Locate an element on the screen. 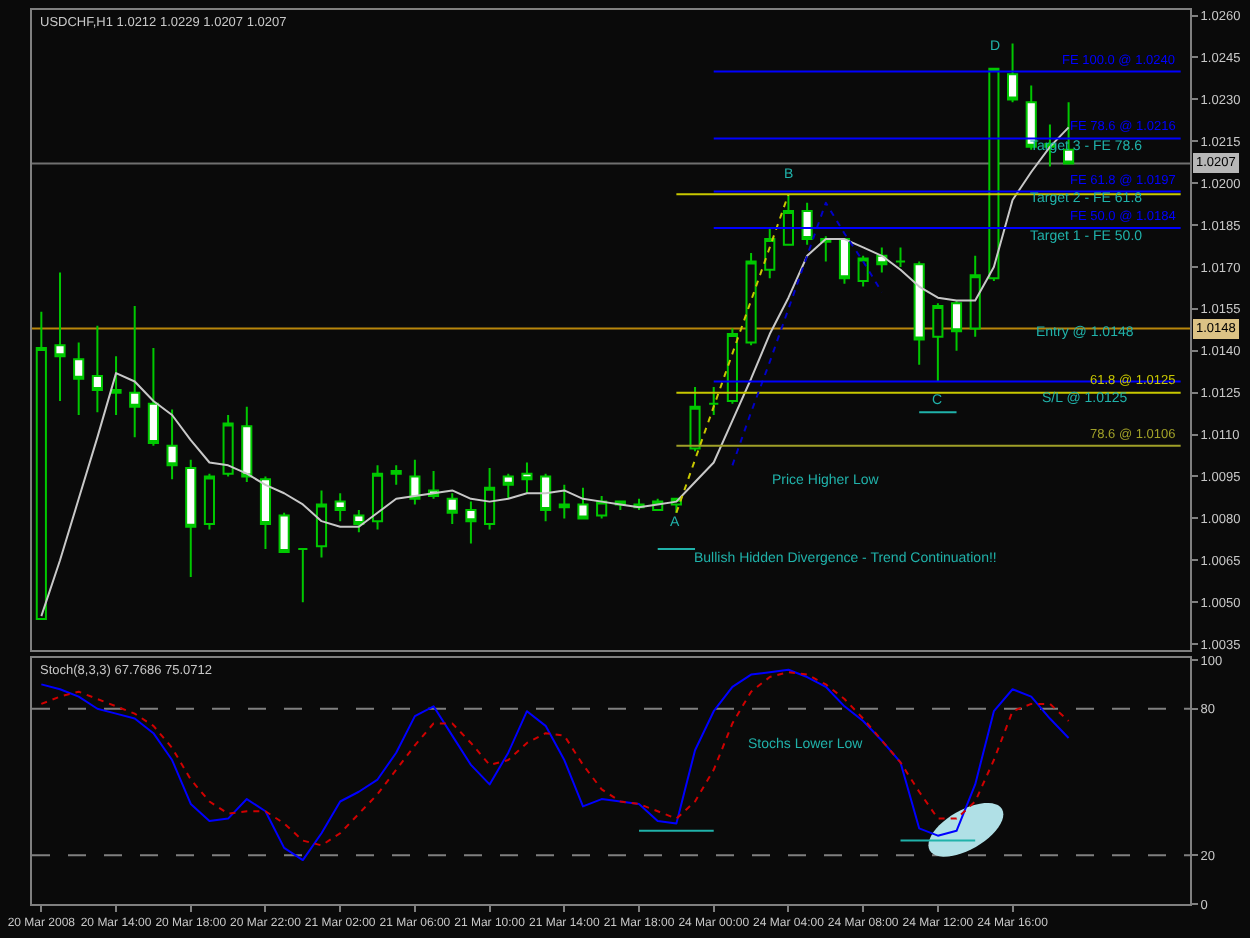 This screenshot has width=1250, height=938. line-series is located at coordinates (807, 334).